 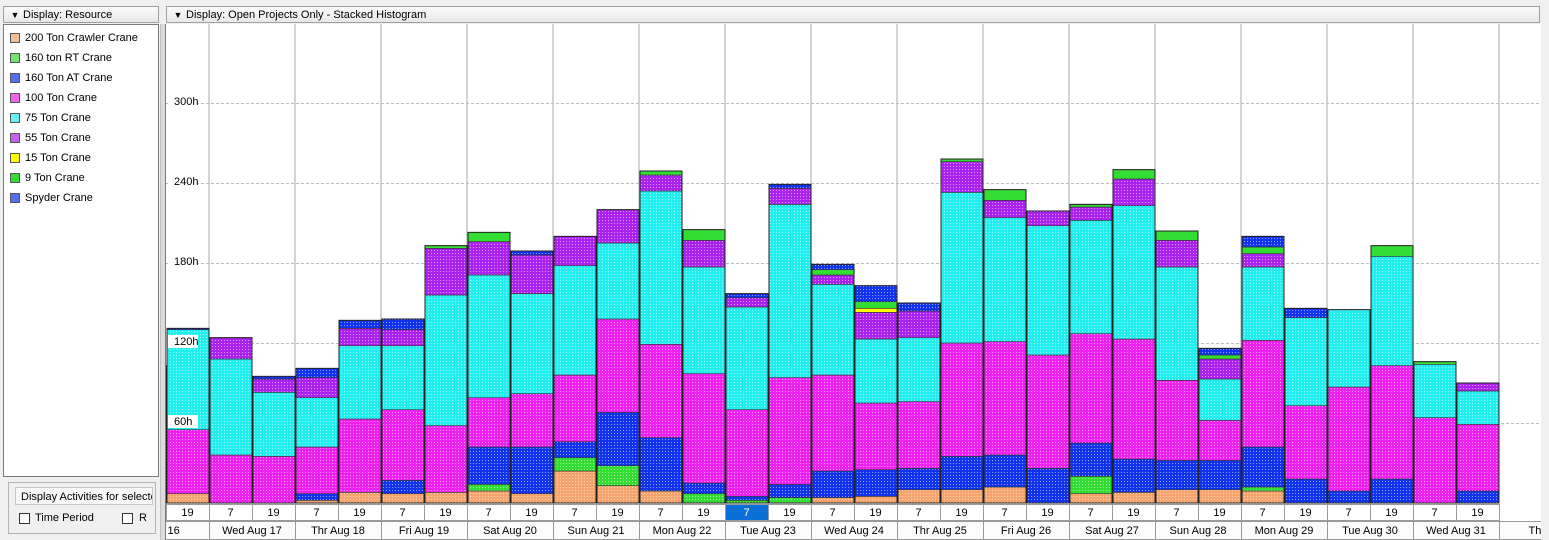 What do you see at coordinates (64, 518) in the screenshot?
I see `time-period-label: Time Period` at bounding box center [64, 518].